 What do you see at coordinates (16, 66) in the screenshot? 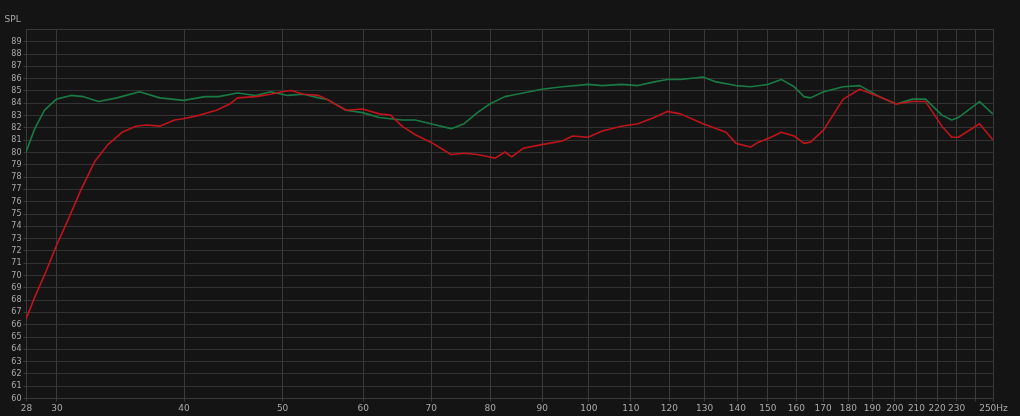
I see `y-tick-label: 87` at bounding box center [16, 66].